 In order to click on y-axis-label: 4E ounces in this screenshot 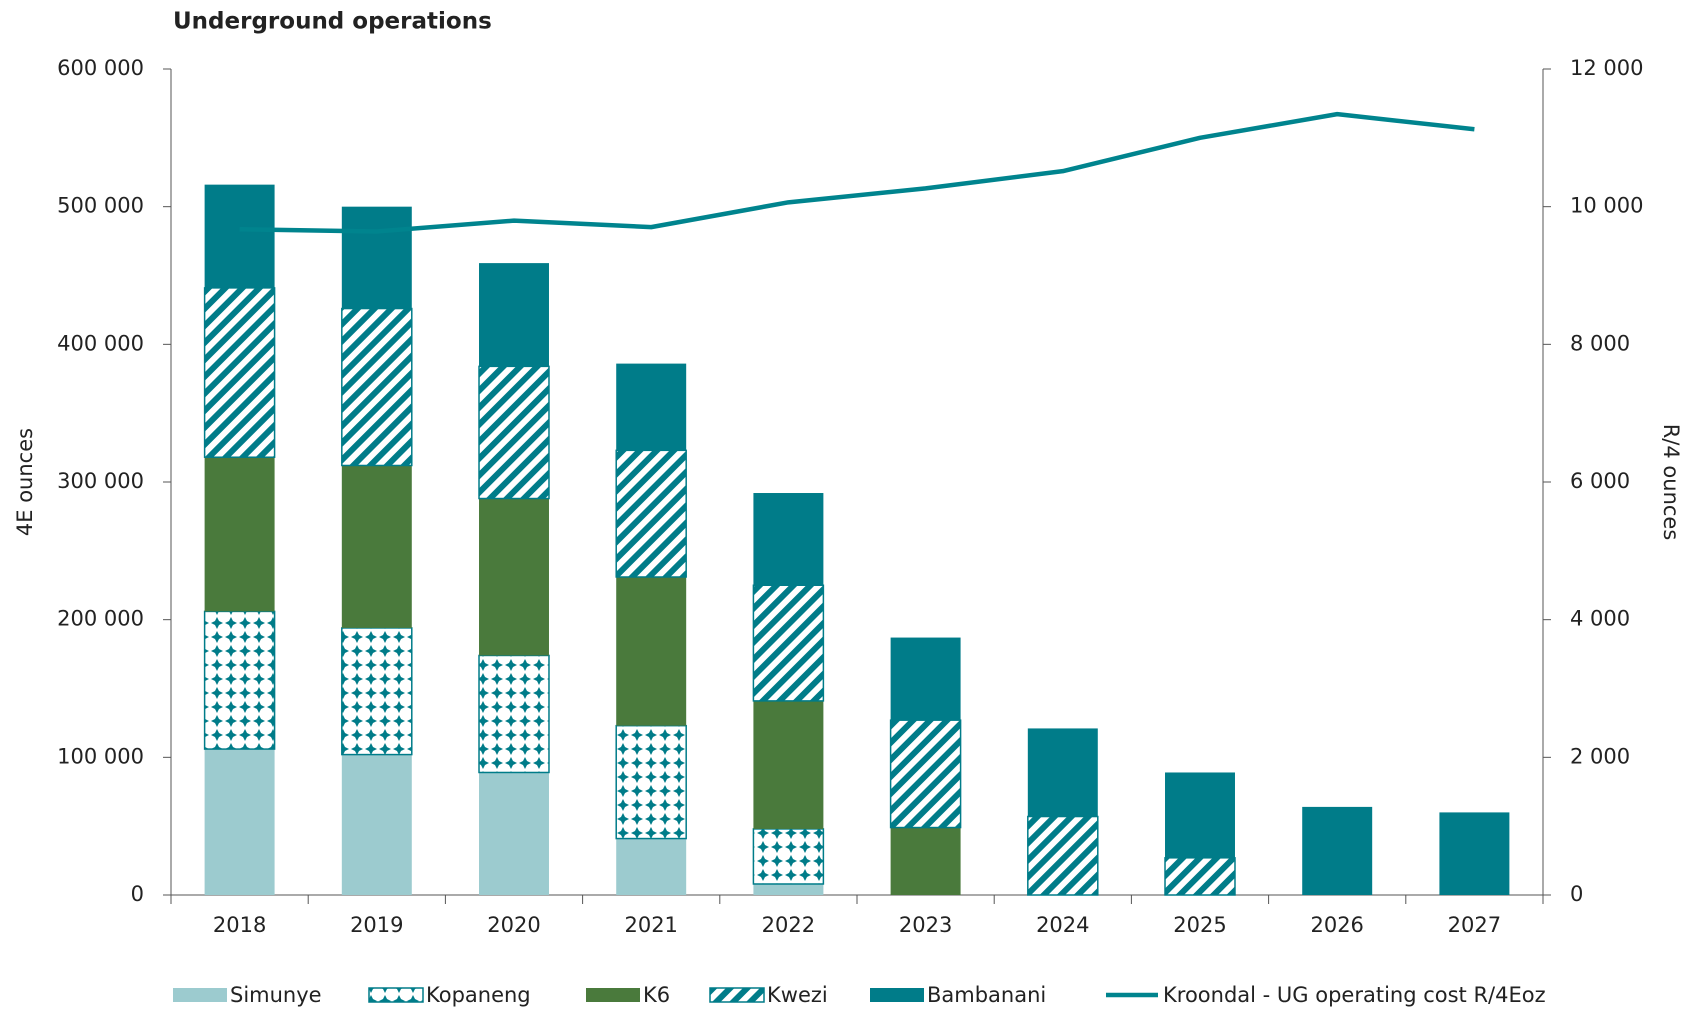, I will do `click(25, 482)`.